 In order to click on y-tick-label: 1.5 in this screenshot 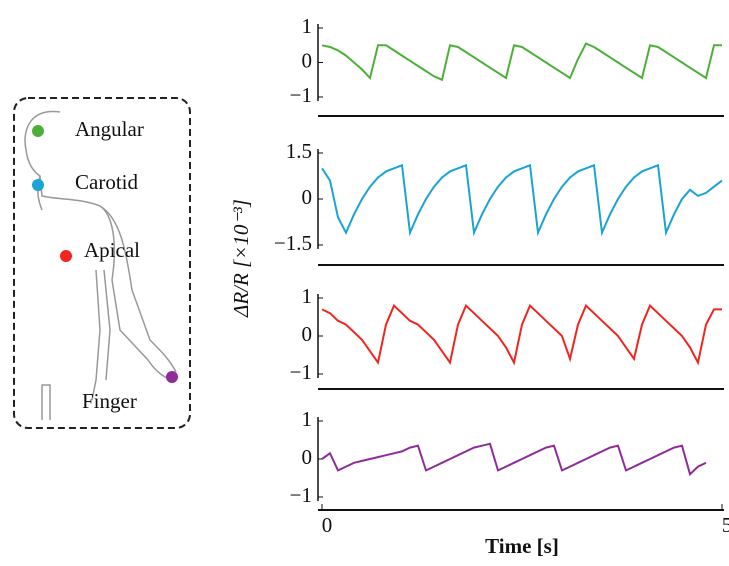, I will do `click(299, 151)`.